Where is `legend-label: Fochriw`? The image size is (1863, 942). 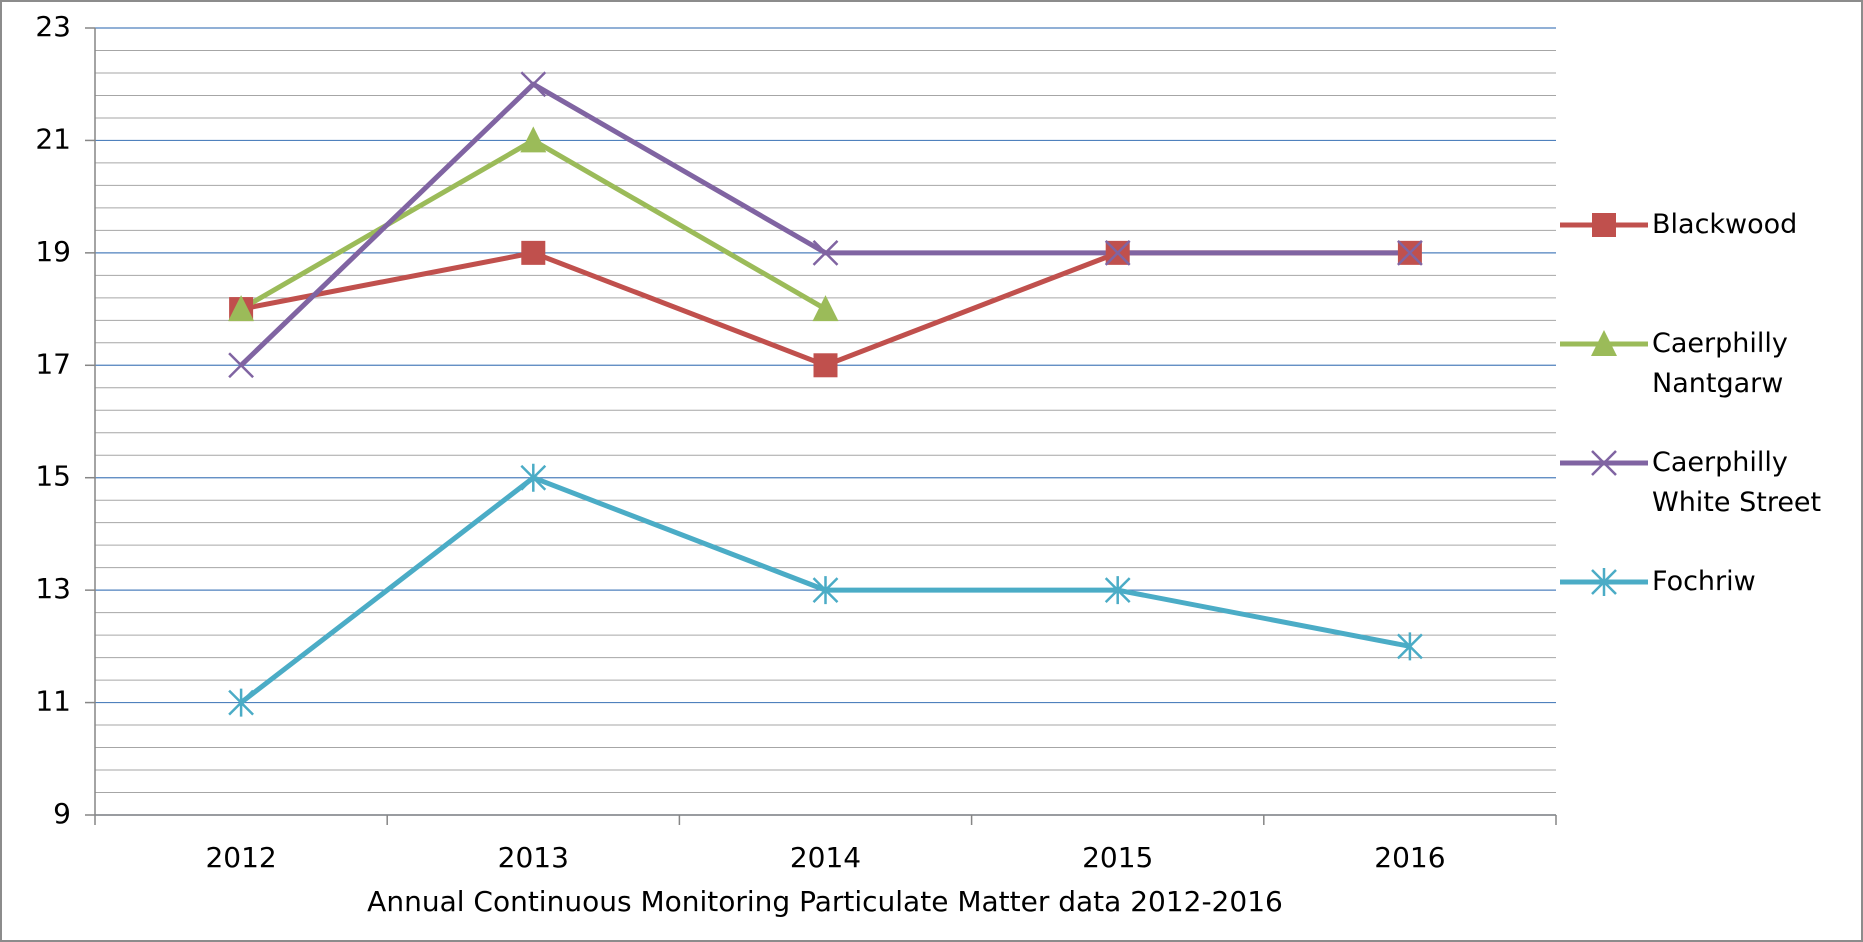 legend-label: Fochriw is located at coordinates (1704, 581).